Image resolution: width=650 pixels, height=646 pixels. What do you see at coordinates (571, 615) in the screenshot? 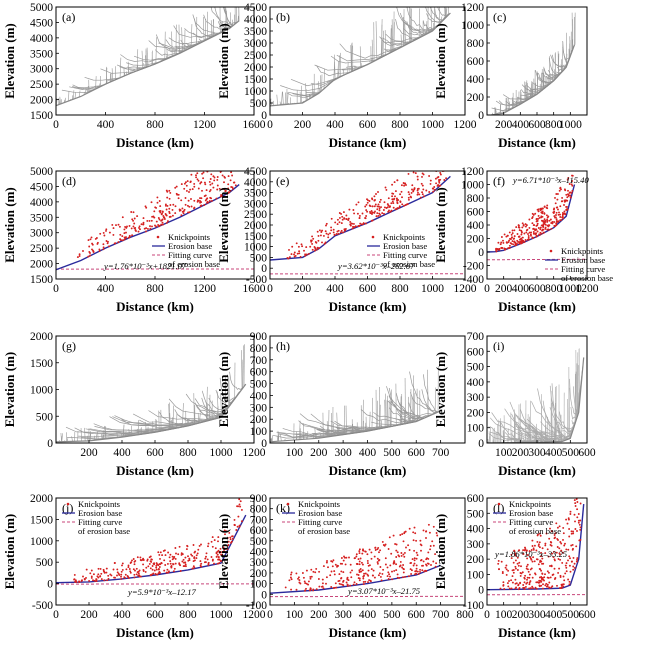
I see `x-tick-label: 500` at bounding box center [571, 615].